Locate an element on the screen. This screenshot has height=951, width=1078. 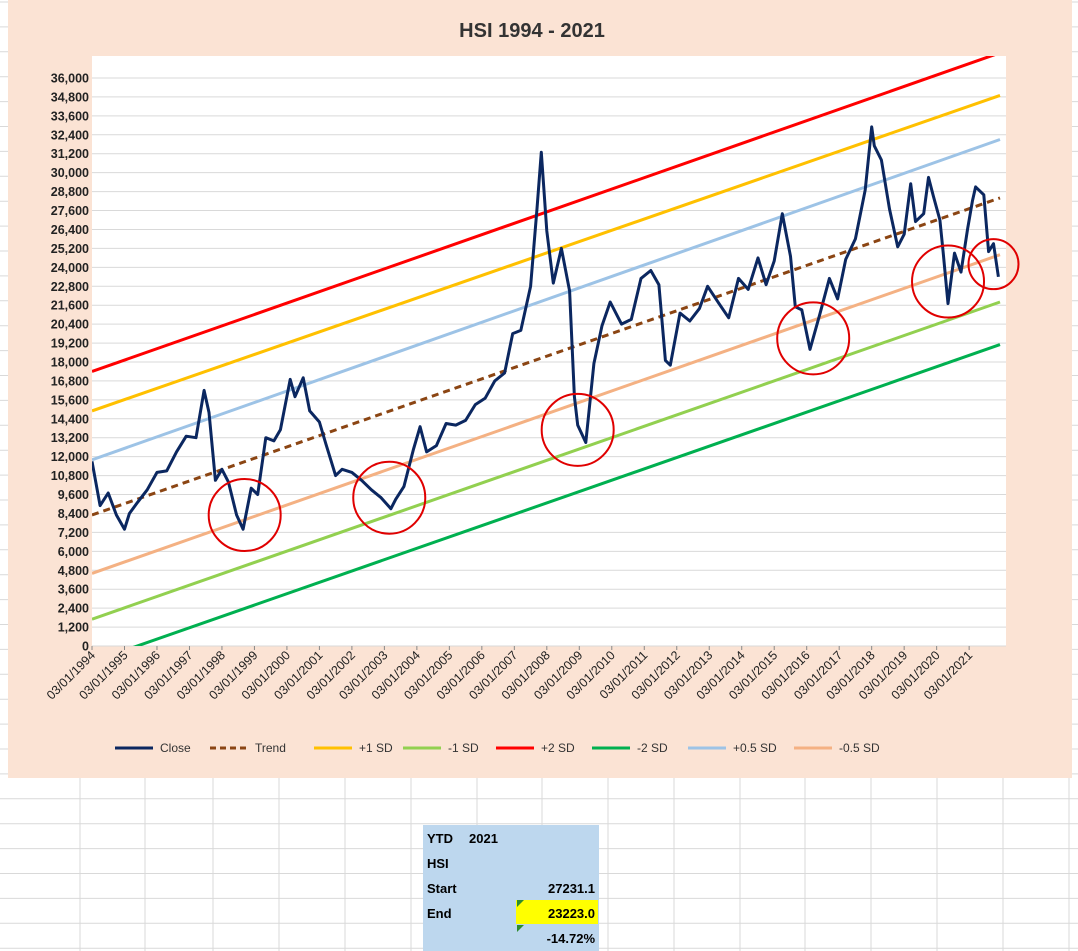
y-tick-label: 28,800 is located at coordinates (70, 192).